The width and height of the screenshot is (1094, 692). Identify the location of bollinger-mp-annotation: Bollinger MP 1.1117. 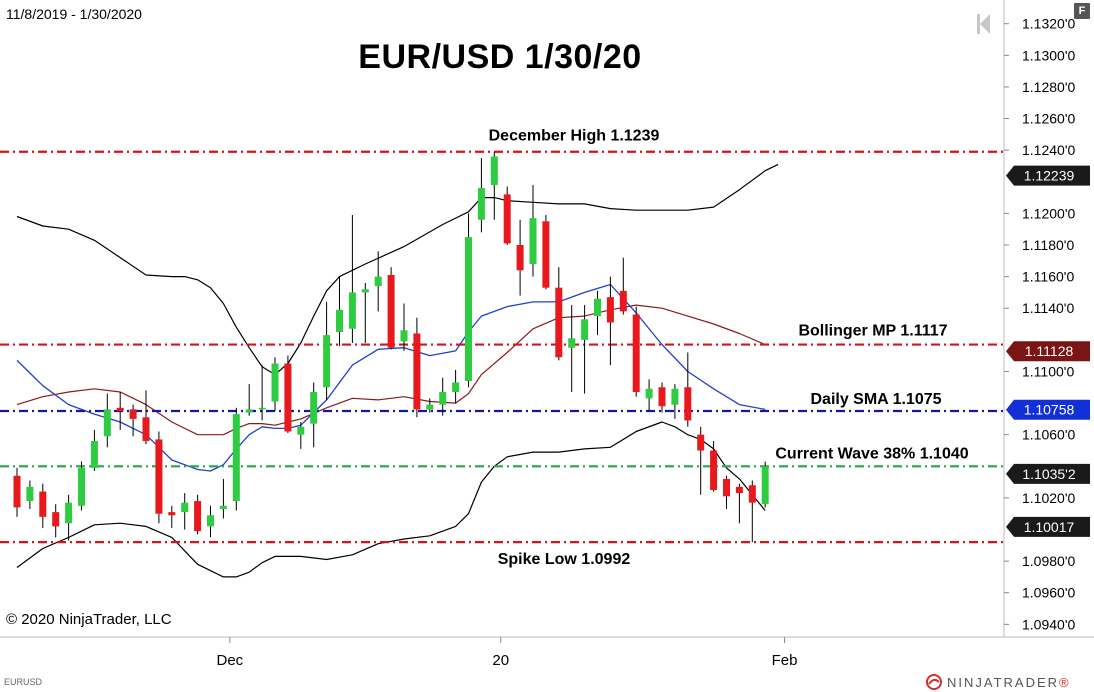
(872, 331).